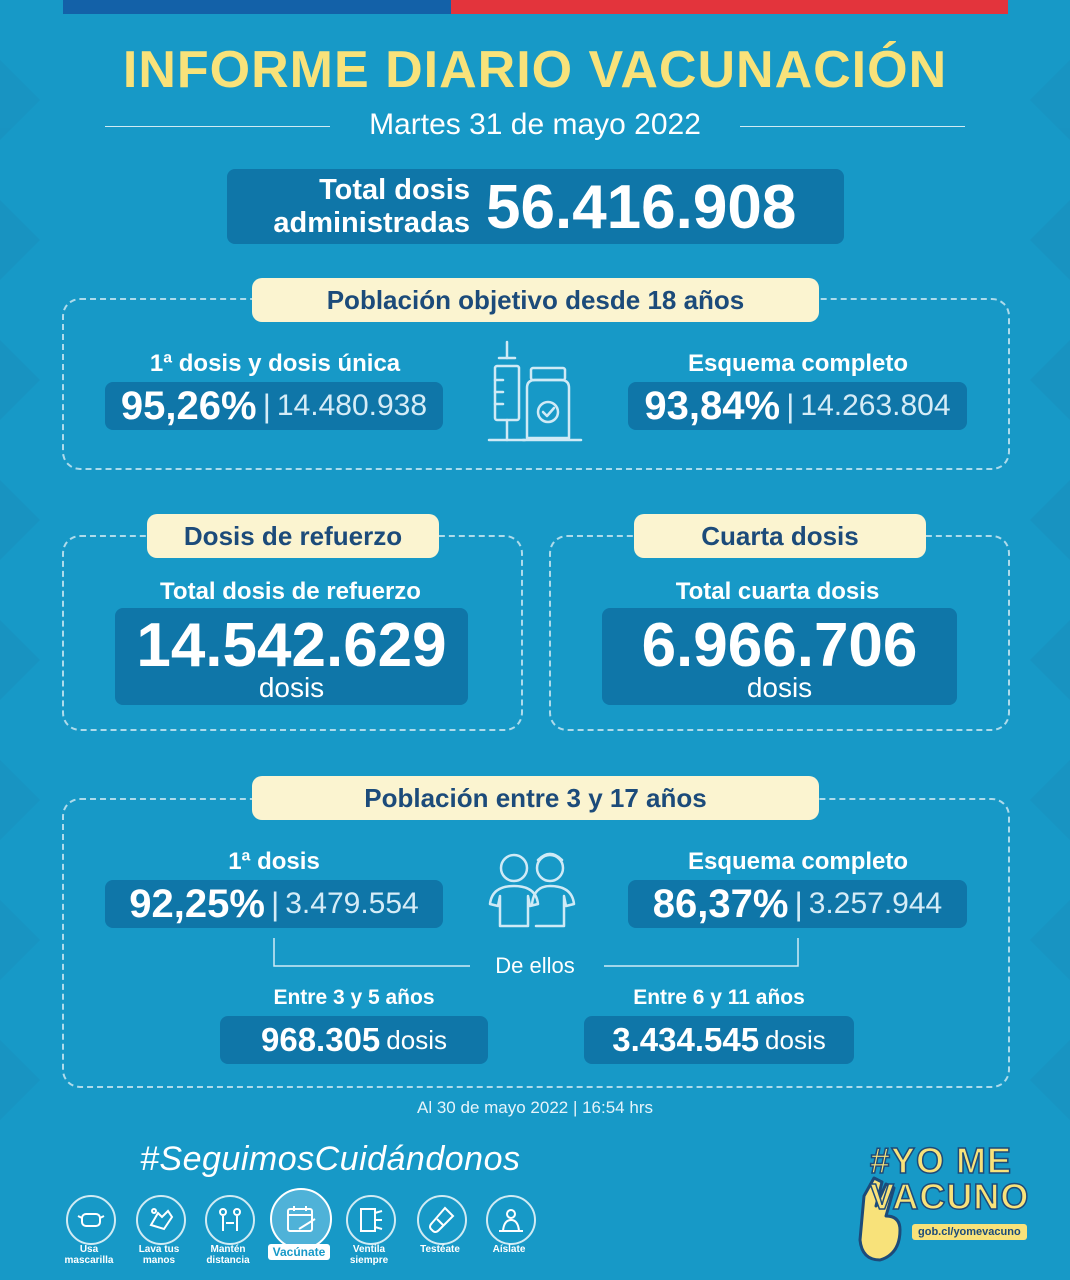 The image size is (1070, 1280). Describe the element at coordinates (371, 223) in the screenshot. I see `total-doses-label-line2: administradas` at that location.